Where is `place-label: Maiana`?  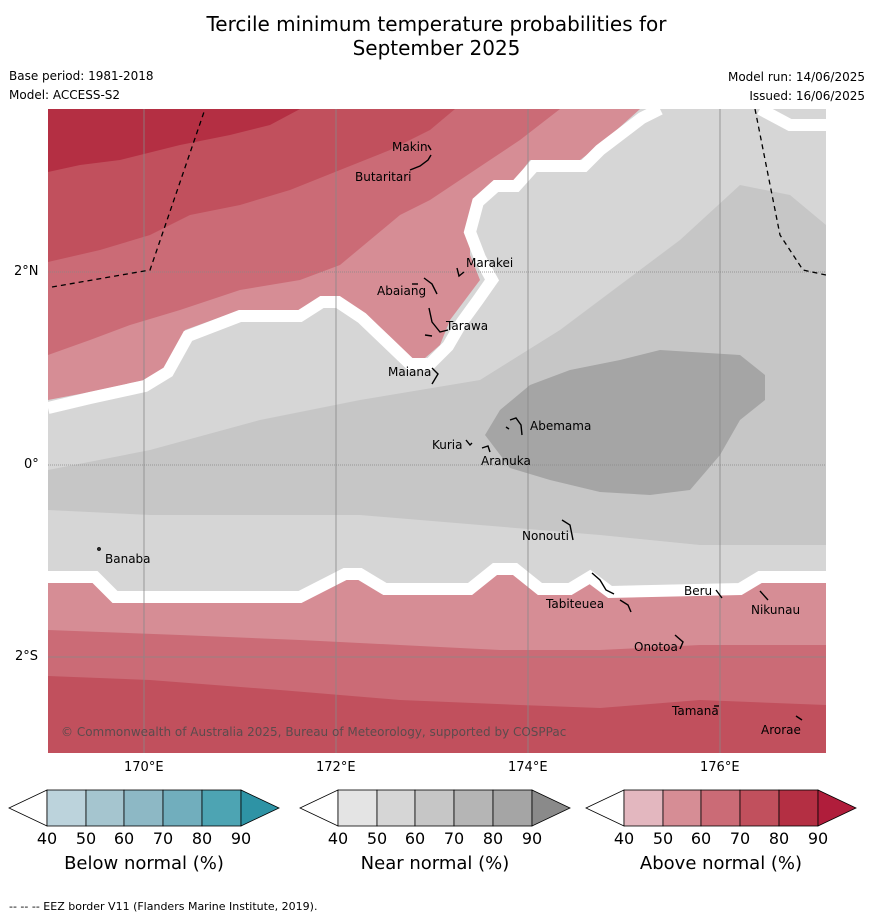 place-label: Maiana is located at coordinates (409, 372).